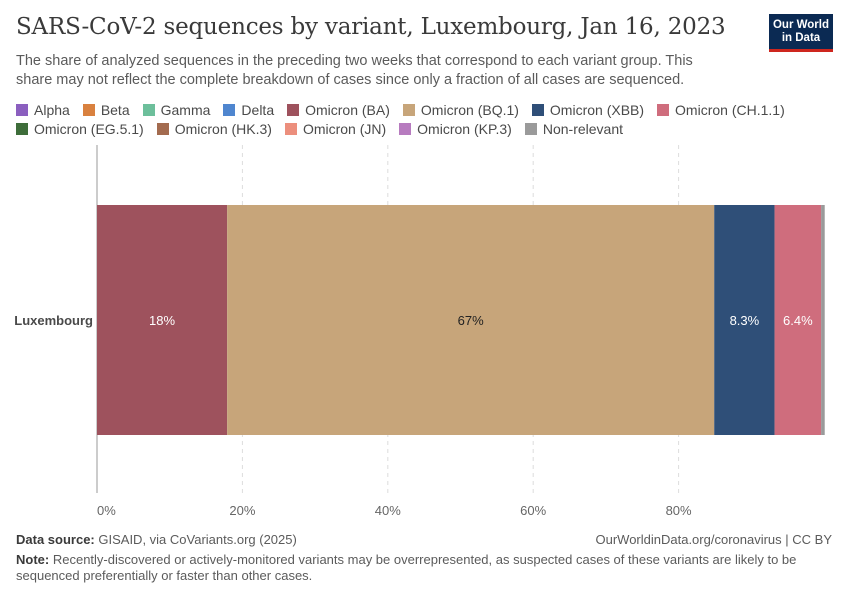 This screenshot has width=850, height=600. Describe the element at coordinates (464, 128) in the screenshot. I see `legend-label: Omicron (KP.3)` at that location.